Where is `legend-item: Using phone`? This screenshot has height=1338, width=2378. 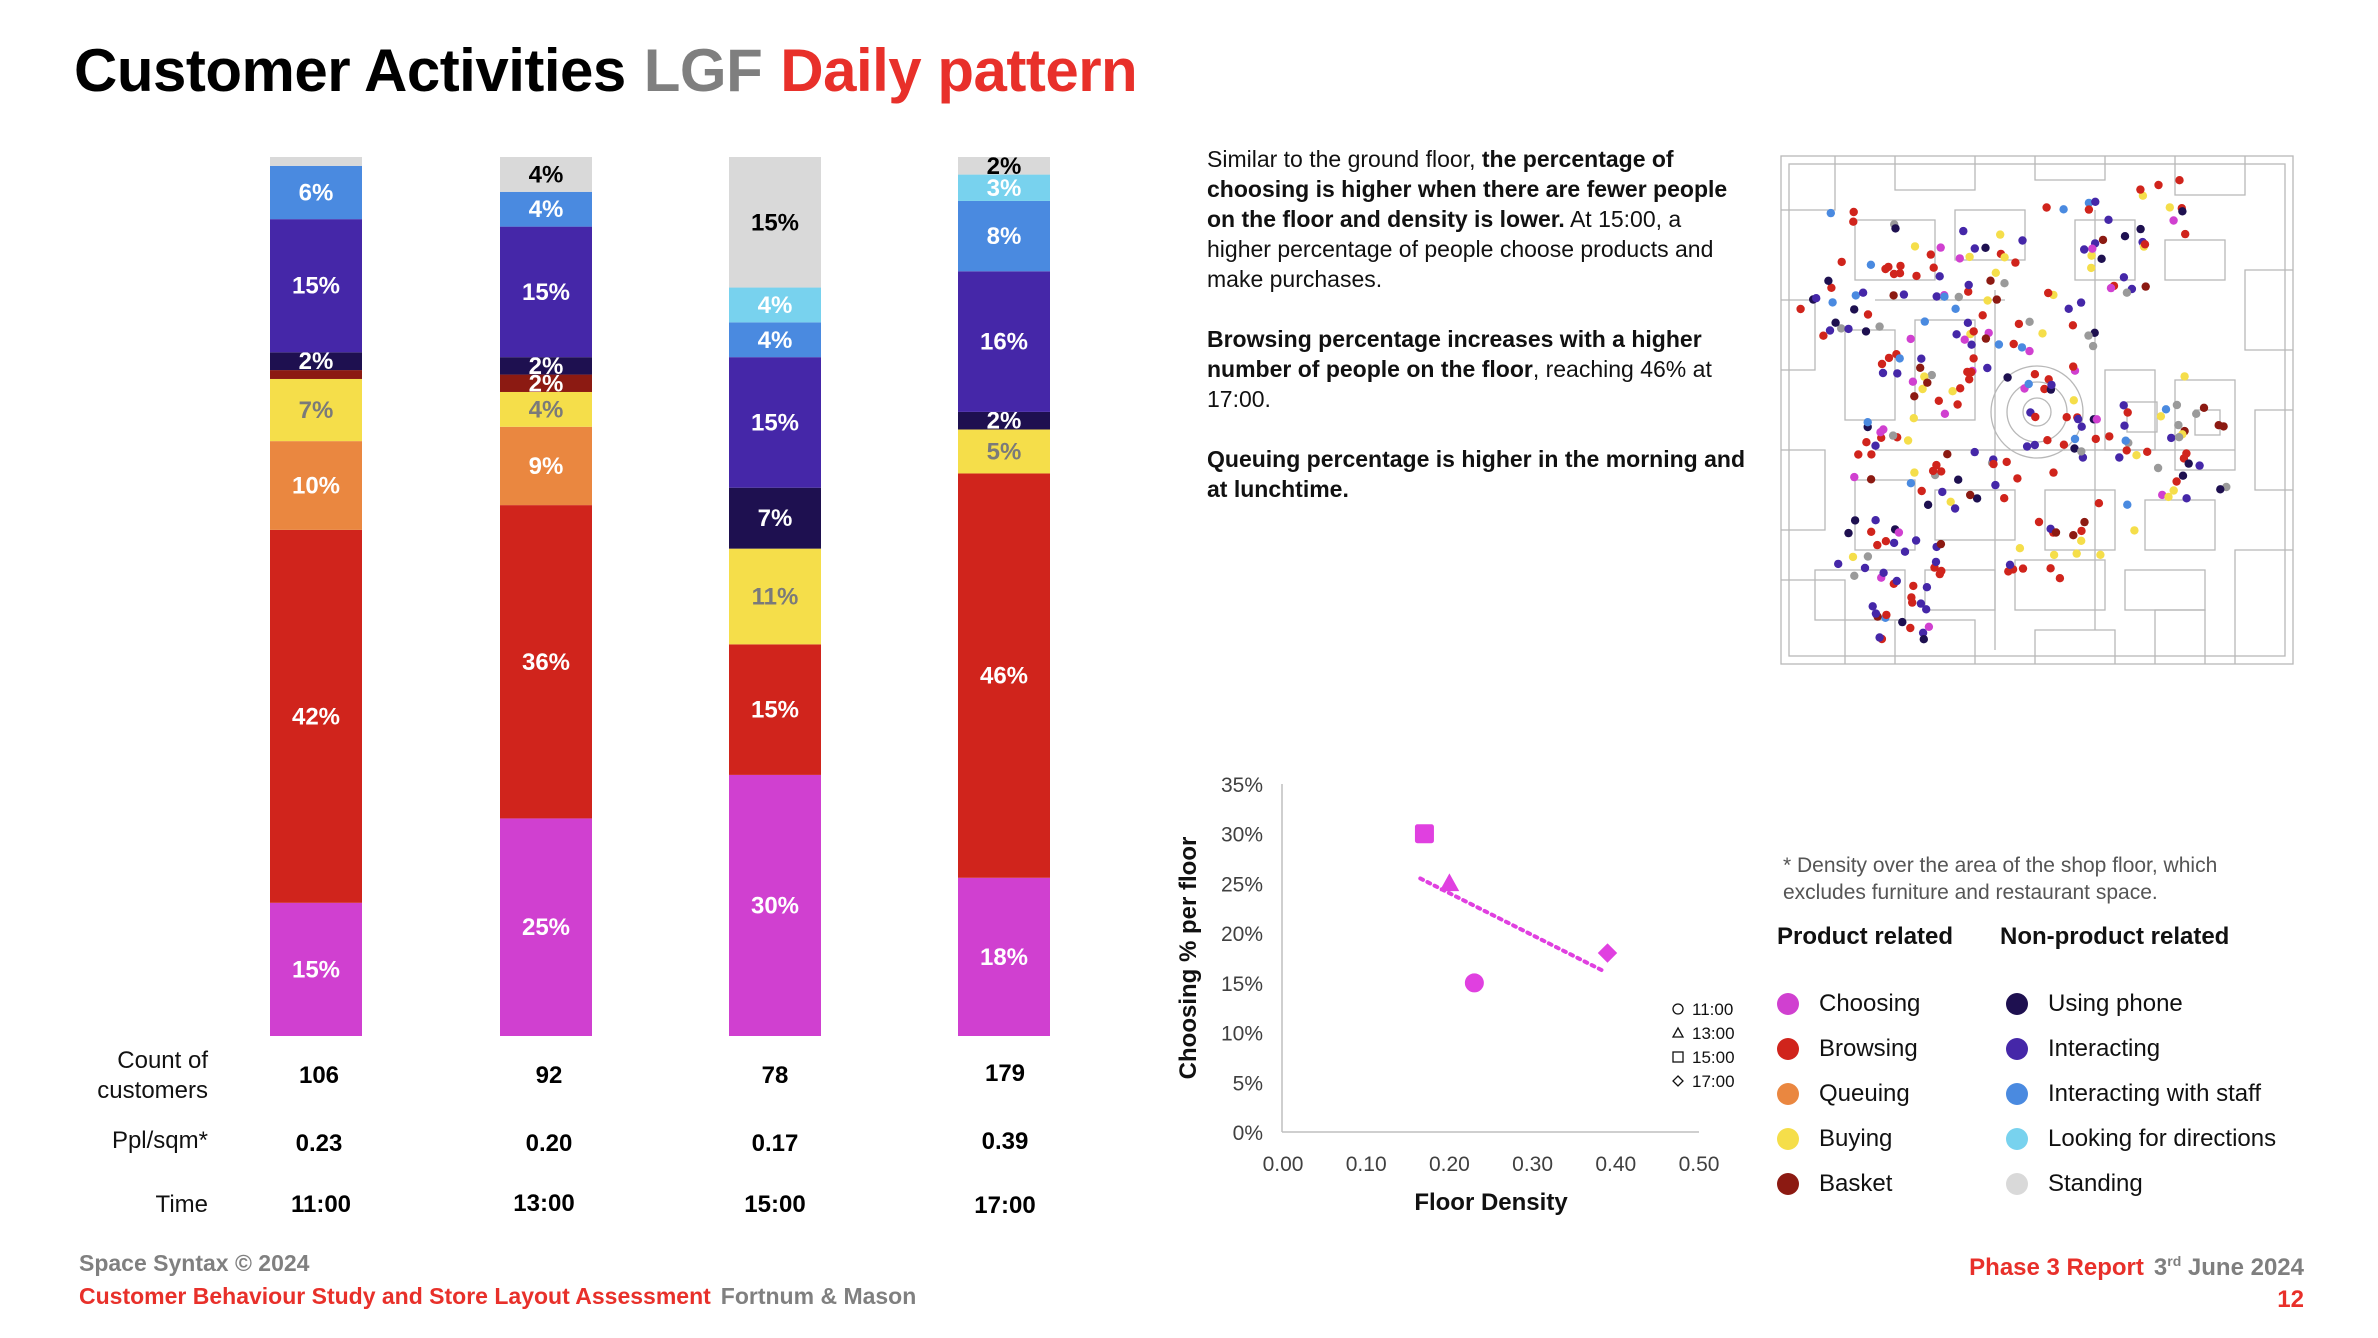 legend-item: Using phone is located at coordinates (2094, 1004).